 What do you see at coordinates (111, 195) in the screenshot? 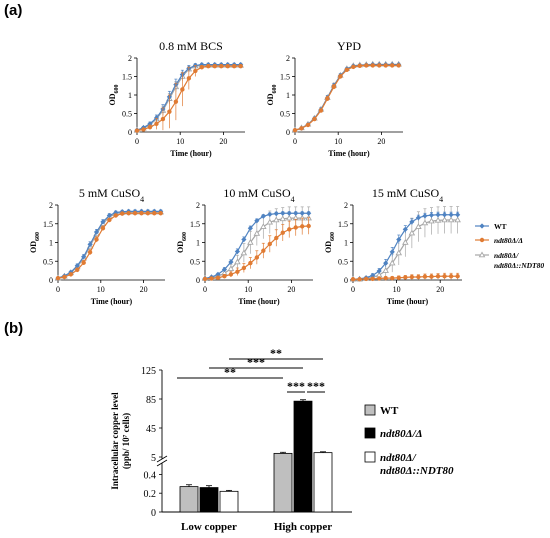
I see `chart-title: 5 mM CuSO4` at bounding box center [111, 195].